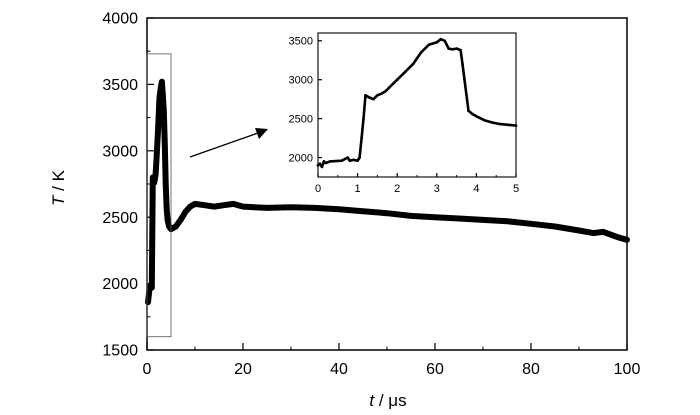 The width and height of the screenshot is (700, 415). I want to click on inset-data-series, so click(417, 103).